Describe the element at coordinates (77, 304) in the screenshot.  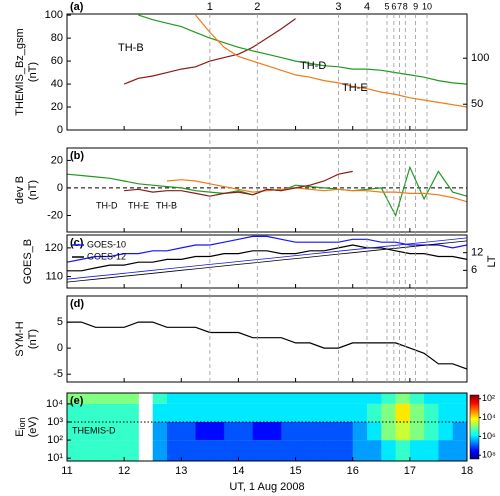
I see `panel-label: (d)` at that location.